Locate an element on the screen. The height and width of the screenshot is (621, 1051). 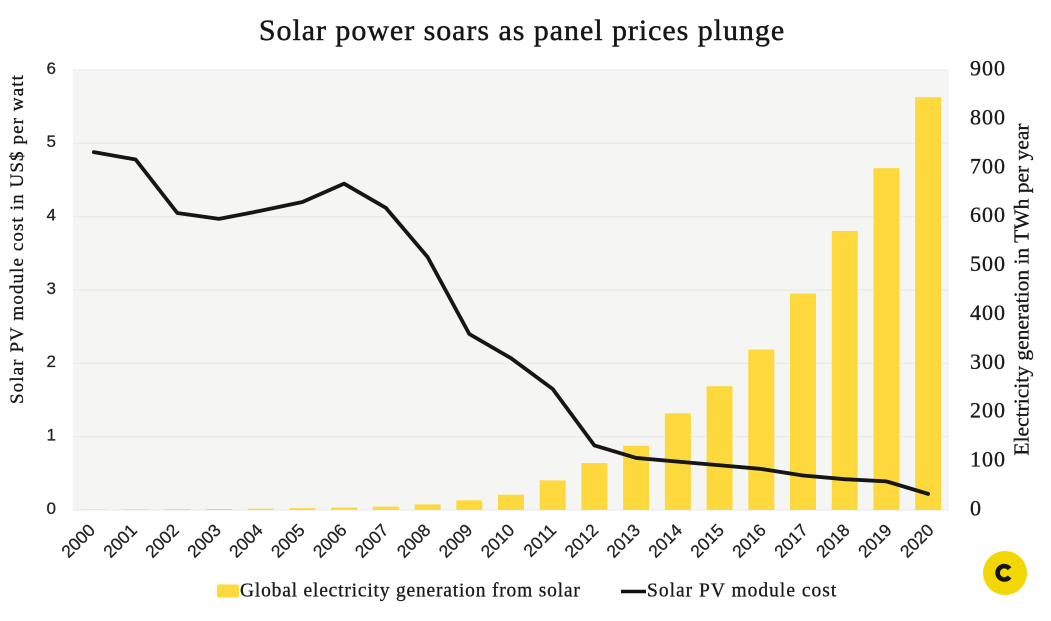
svg-text: 700 is located at coordinates (988, 165).